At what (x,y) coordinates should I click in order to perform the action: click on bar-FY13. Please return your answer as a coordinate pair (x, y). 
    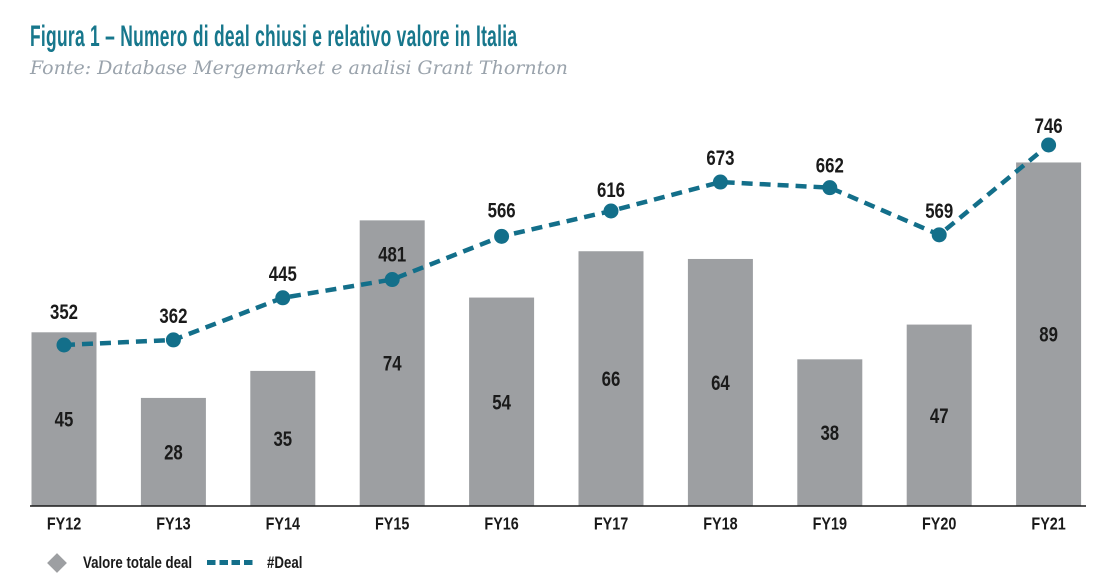
    Looking at the image, I should click on (173, 451).